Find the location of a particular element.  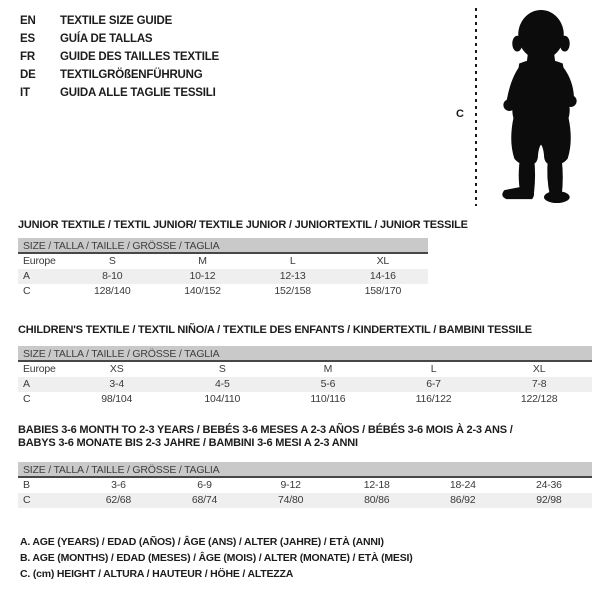

cell-value: 12-13 is located at coordinates (292, 276).